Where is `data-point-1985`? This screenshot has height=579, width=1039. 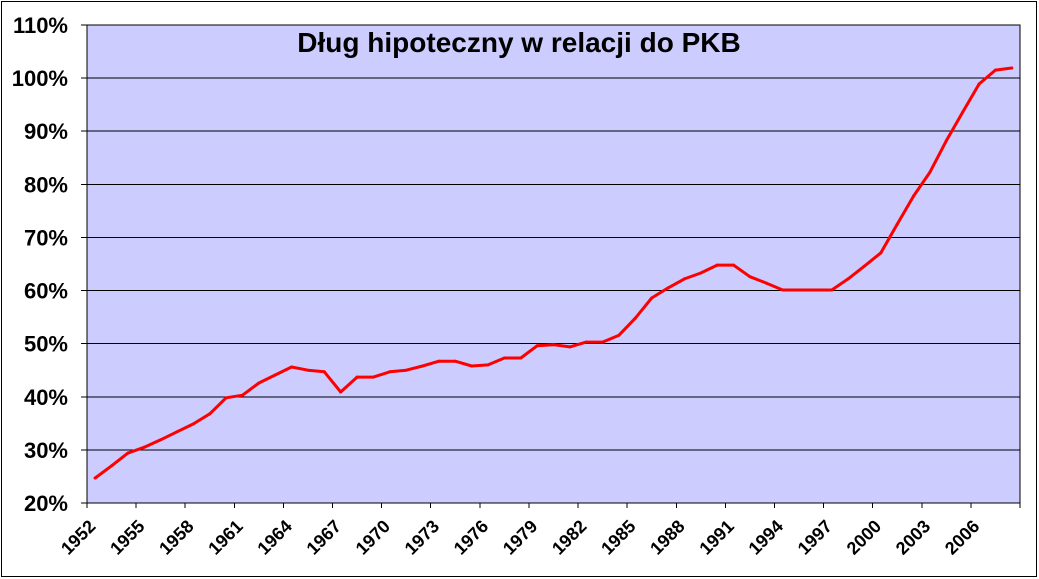 data-point-1985 is located at coordinates (635, 318).